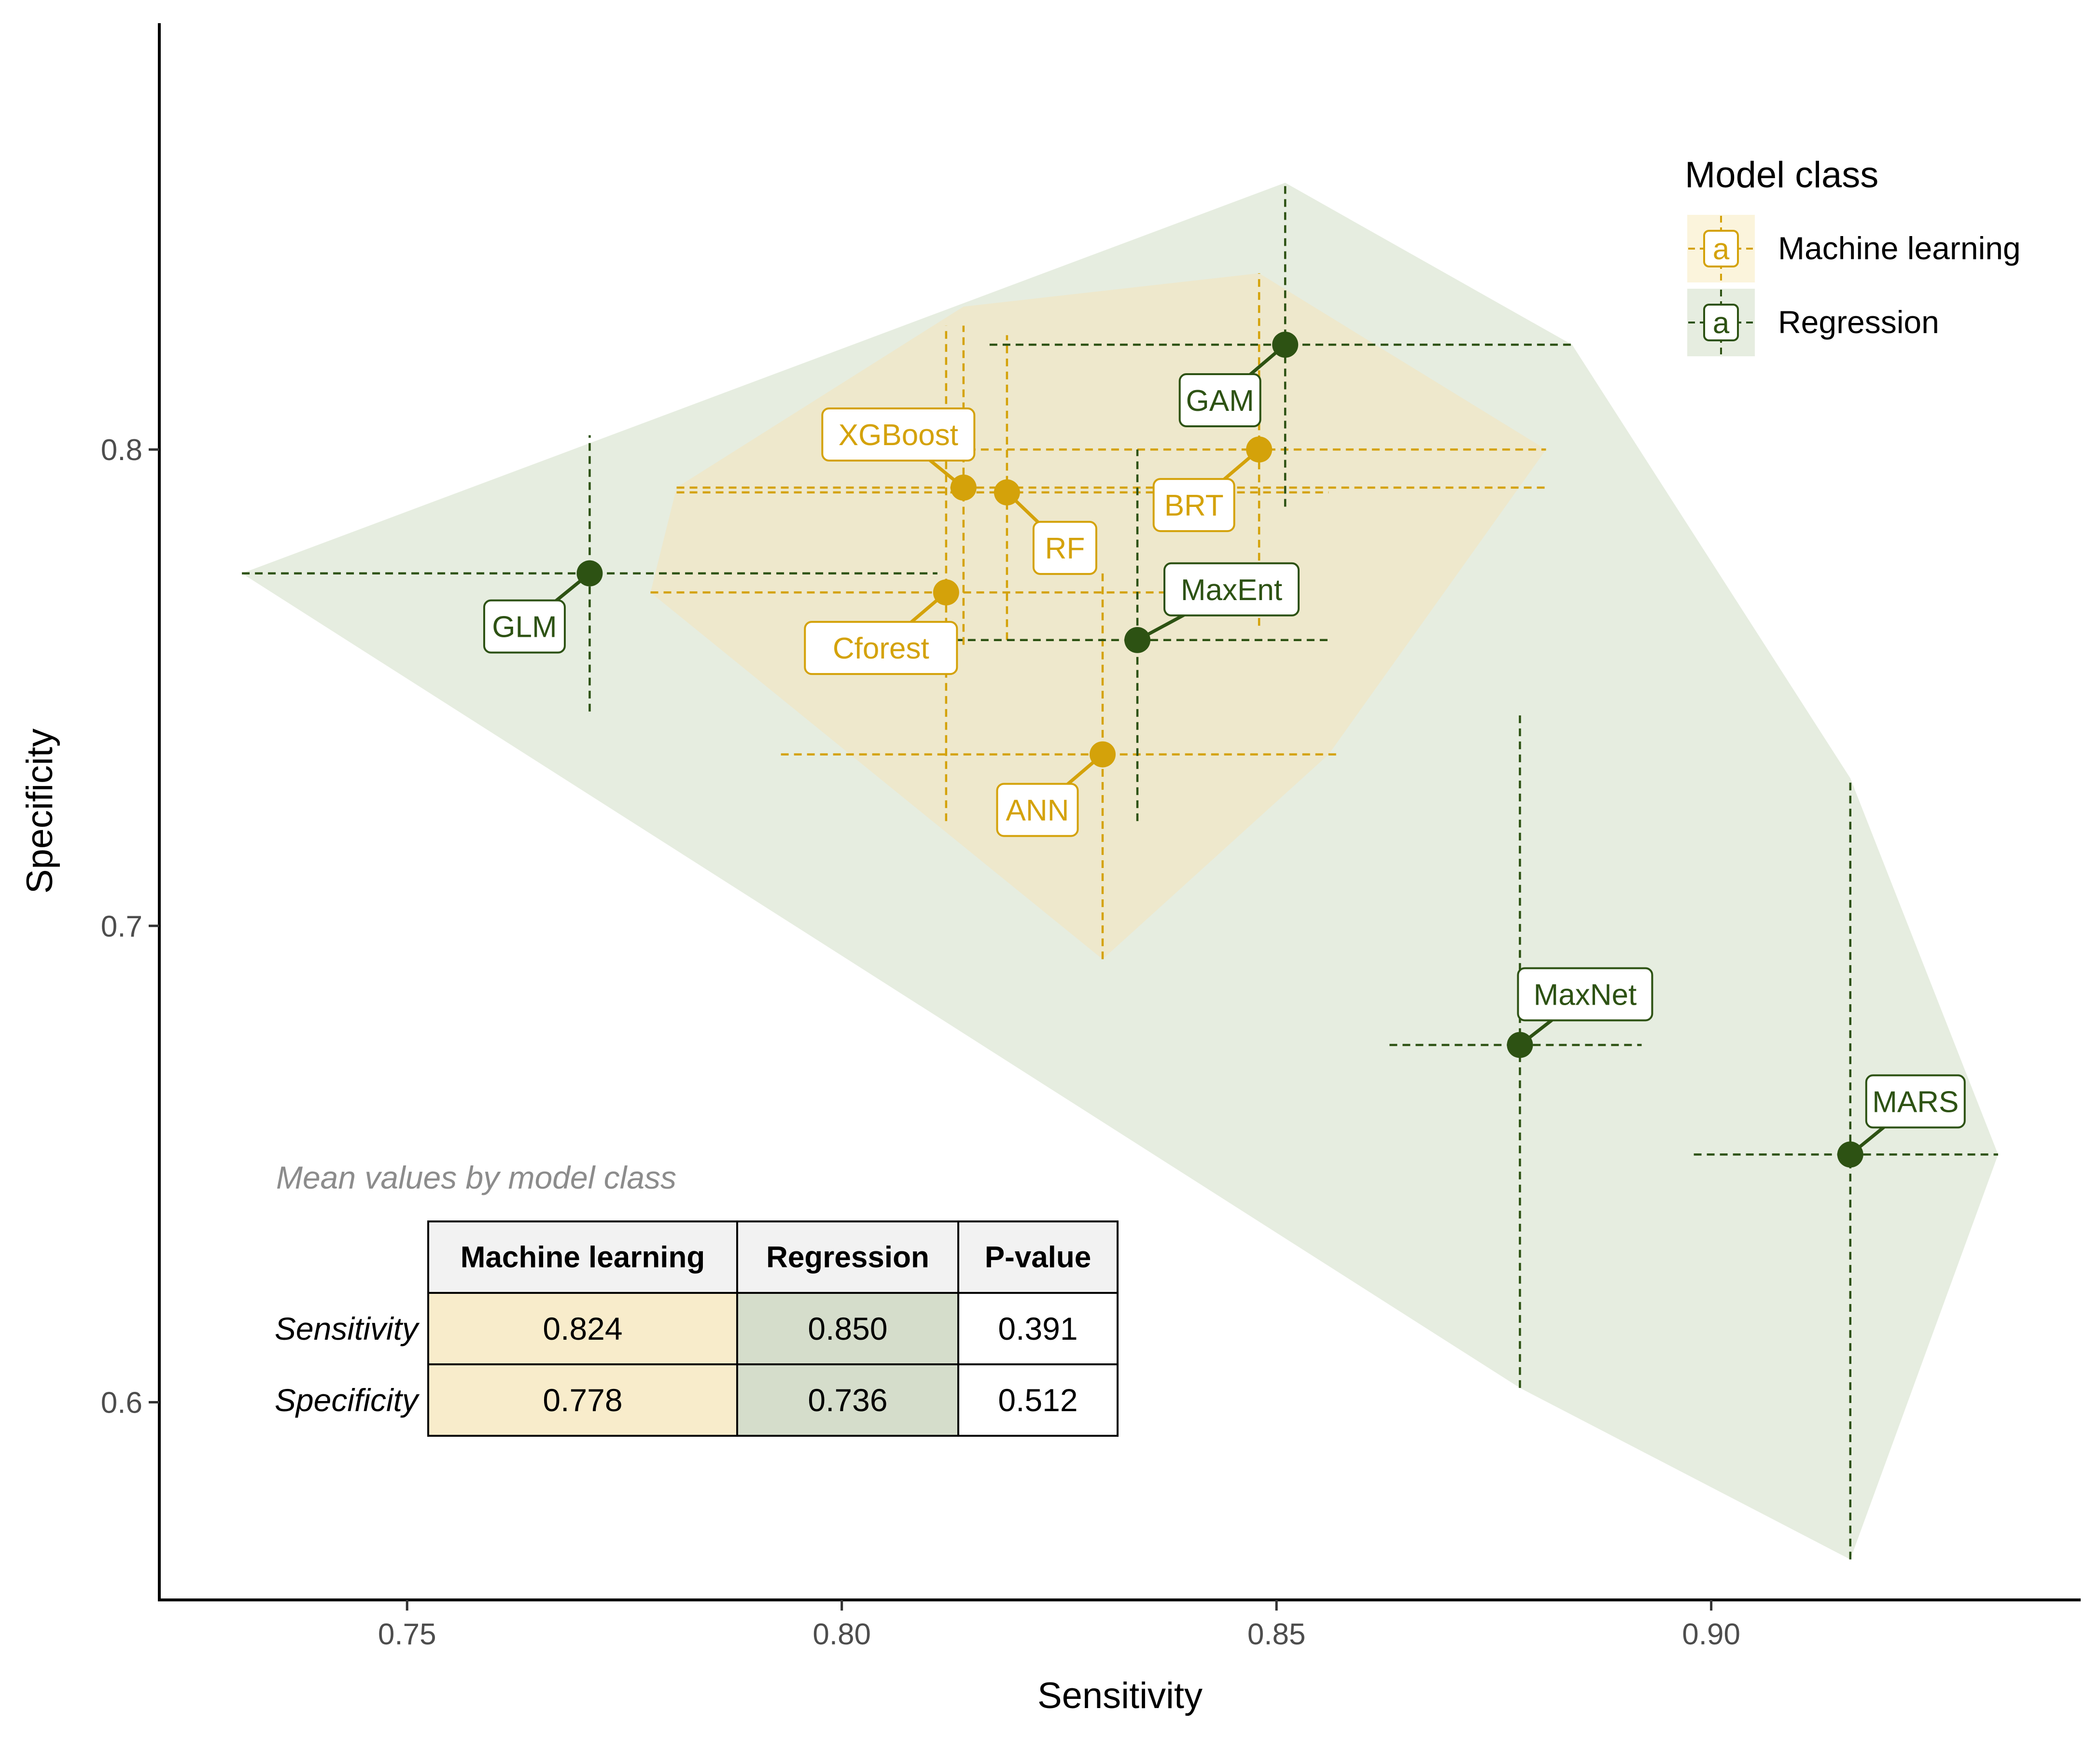 The image size is (2100, 1738). What do you see at coordinates (1059, 1626) in the screenshot?
I see `x-axis-ticks: 0.75 0.80 0.85 0.90` at bounding box center [1059, 1626].